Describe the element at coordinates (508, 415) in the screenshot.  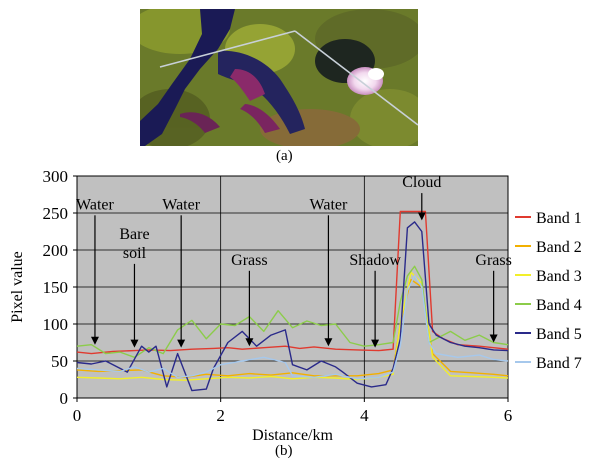
I see `x-tick-label: 6` at that location.